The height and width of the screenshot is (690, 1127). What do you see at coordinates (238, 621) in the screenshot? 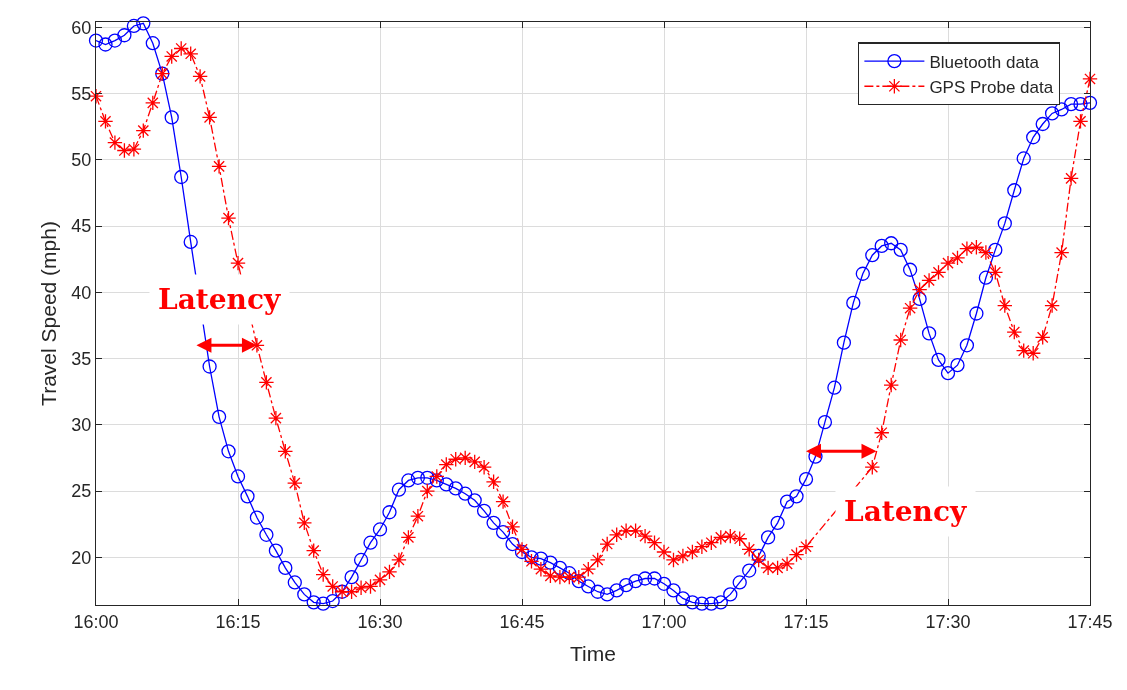
I see `x-tick-label: 16:15` at bounding box center [238, 621].